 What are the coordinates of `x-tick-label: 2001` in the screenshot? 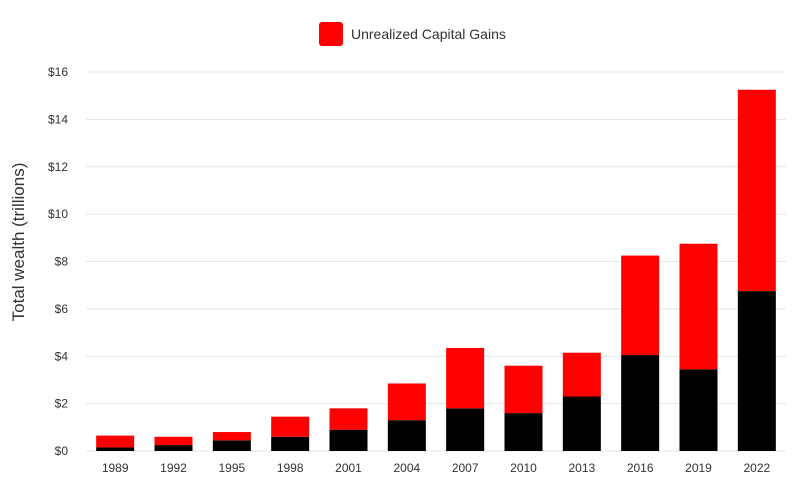 It's located at (348, 468).